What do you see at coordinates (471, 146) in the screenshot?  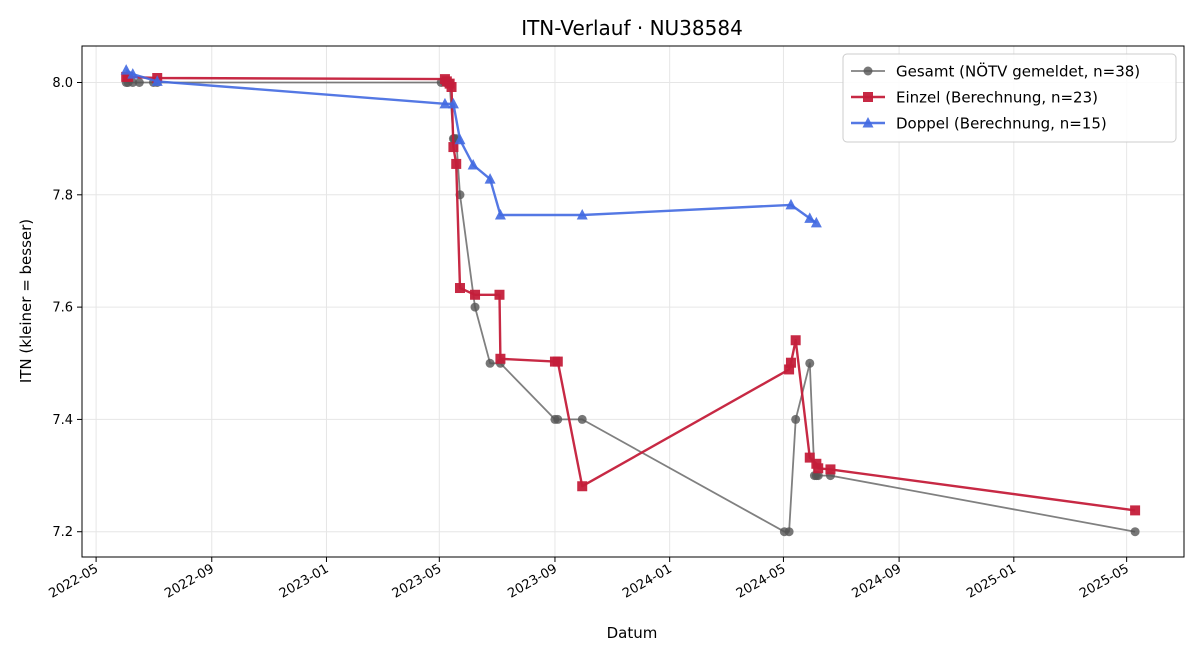 I see `series-doppel` at bounding box center [471, 146].